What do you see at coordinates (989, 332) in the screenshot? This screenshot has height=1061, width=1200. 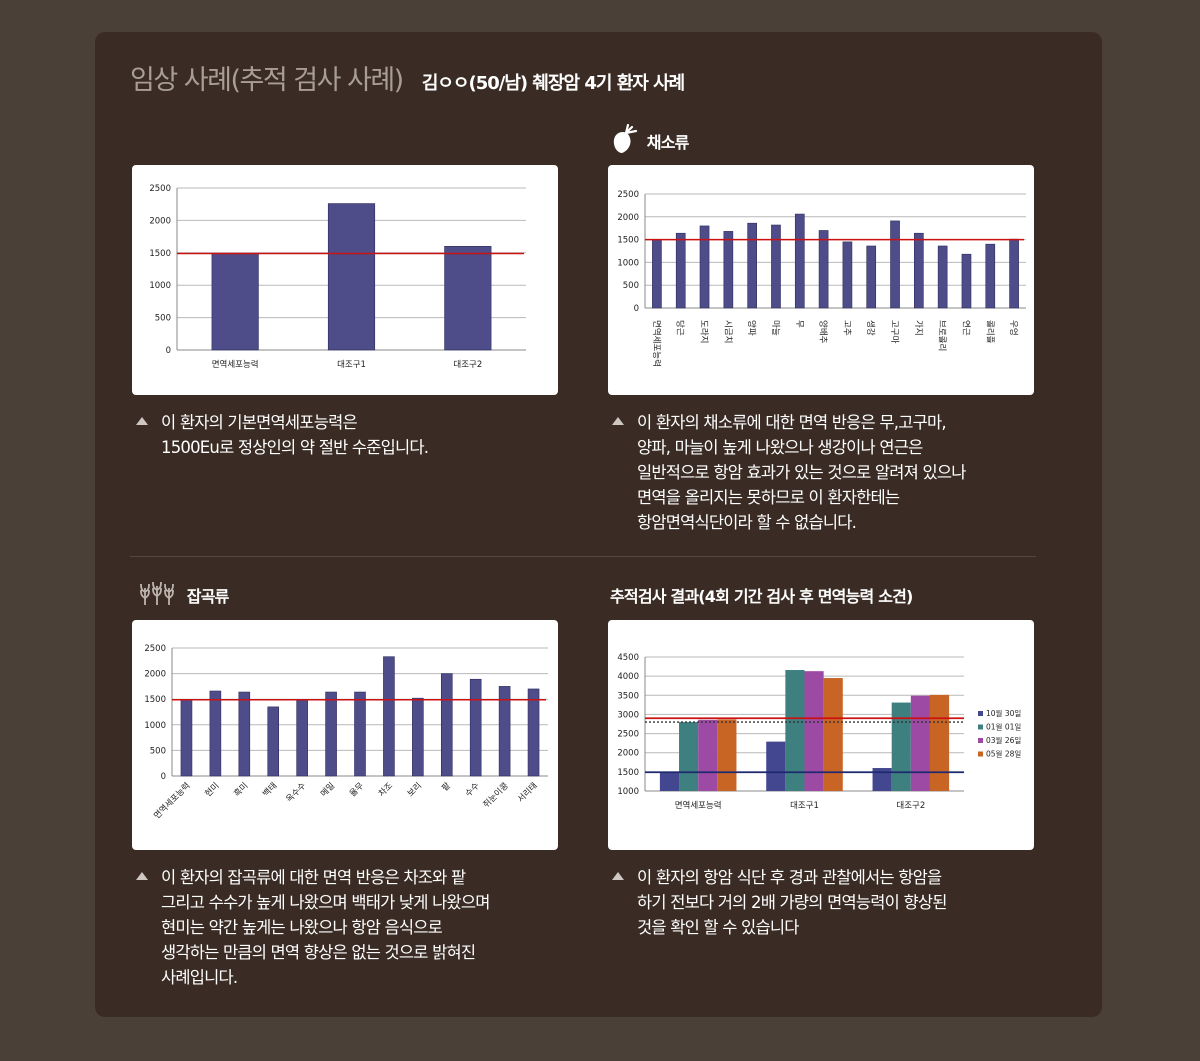 I see `x-tick-label: 콜리플` at bounding box center [989, 332].